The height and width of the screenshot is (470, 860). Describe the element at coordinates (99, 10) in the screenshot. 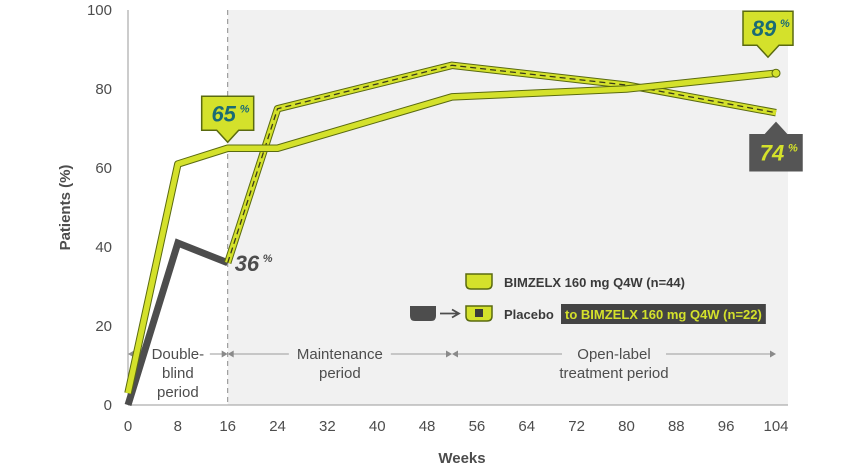

I see `y-tick-label: 100` at that location.